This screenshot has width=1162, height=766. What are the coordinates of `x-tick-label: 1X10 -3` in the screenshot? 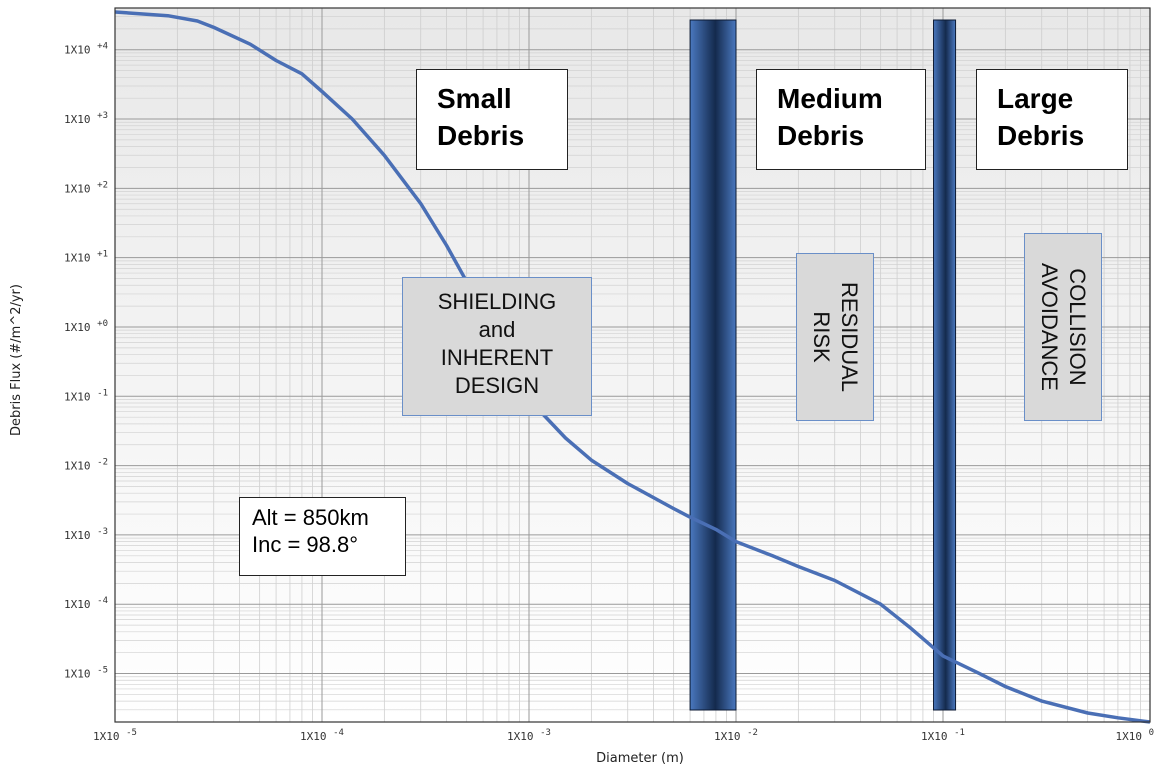 It's located at (529, 735).